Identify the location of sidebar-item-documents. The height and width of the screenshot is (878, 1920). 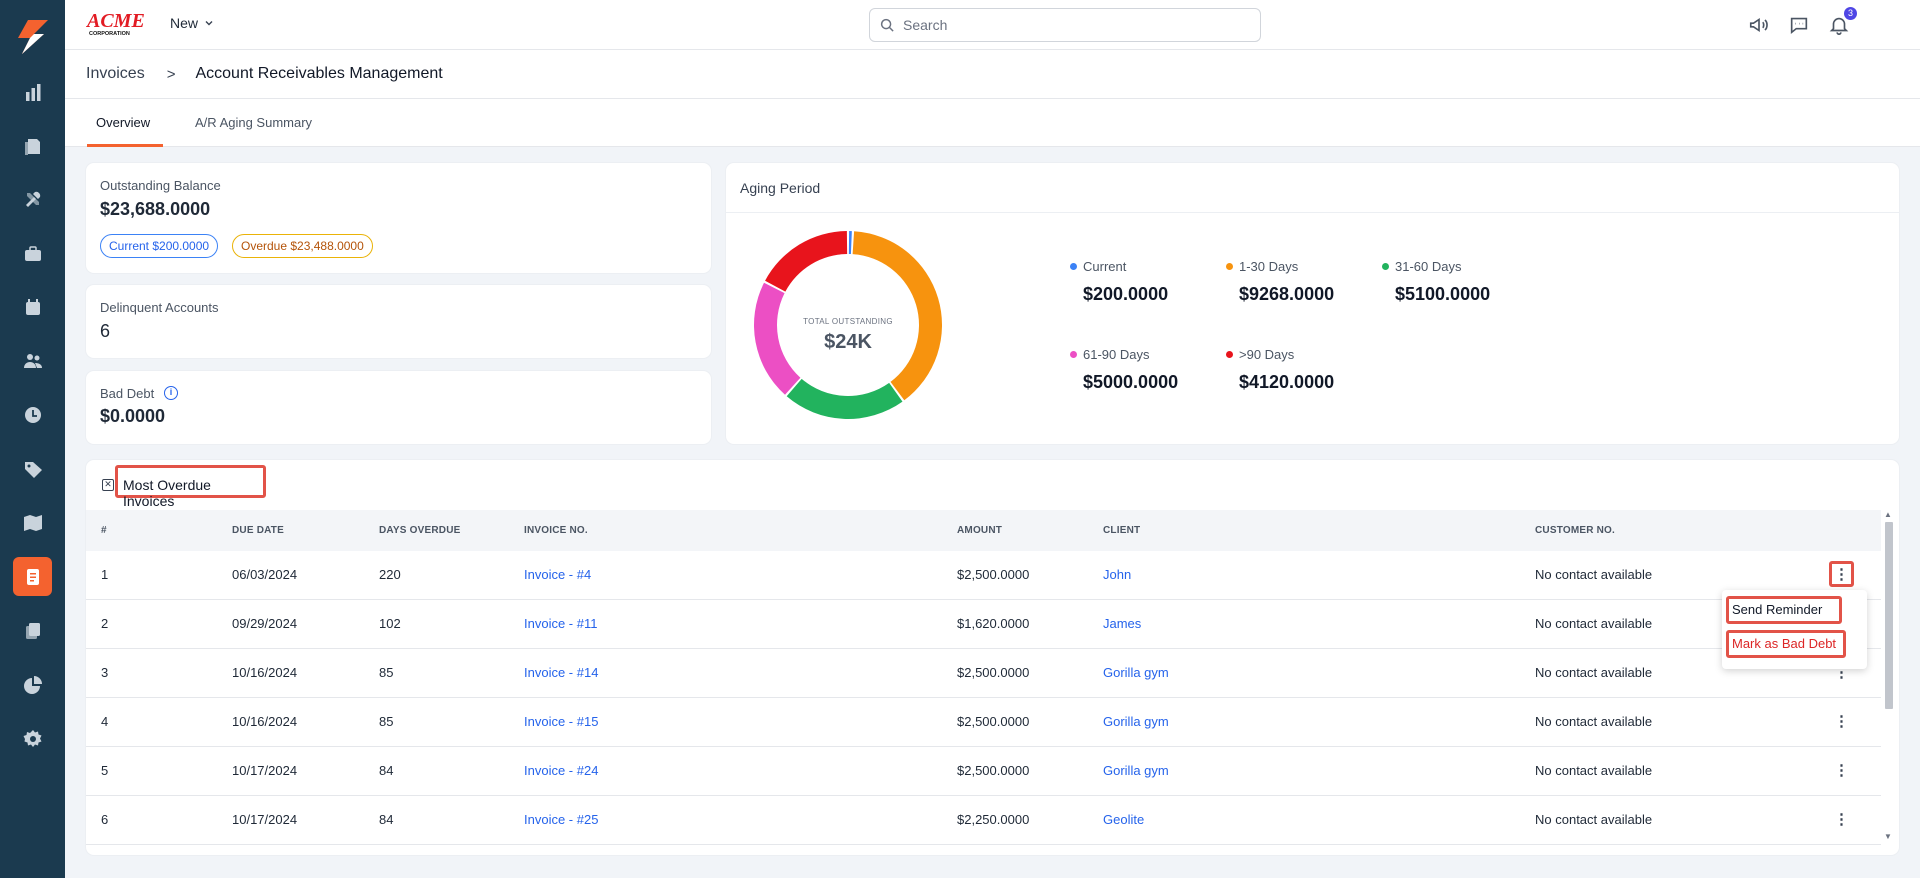
(32, 144).